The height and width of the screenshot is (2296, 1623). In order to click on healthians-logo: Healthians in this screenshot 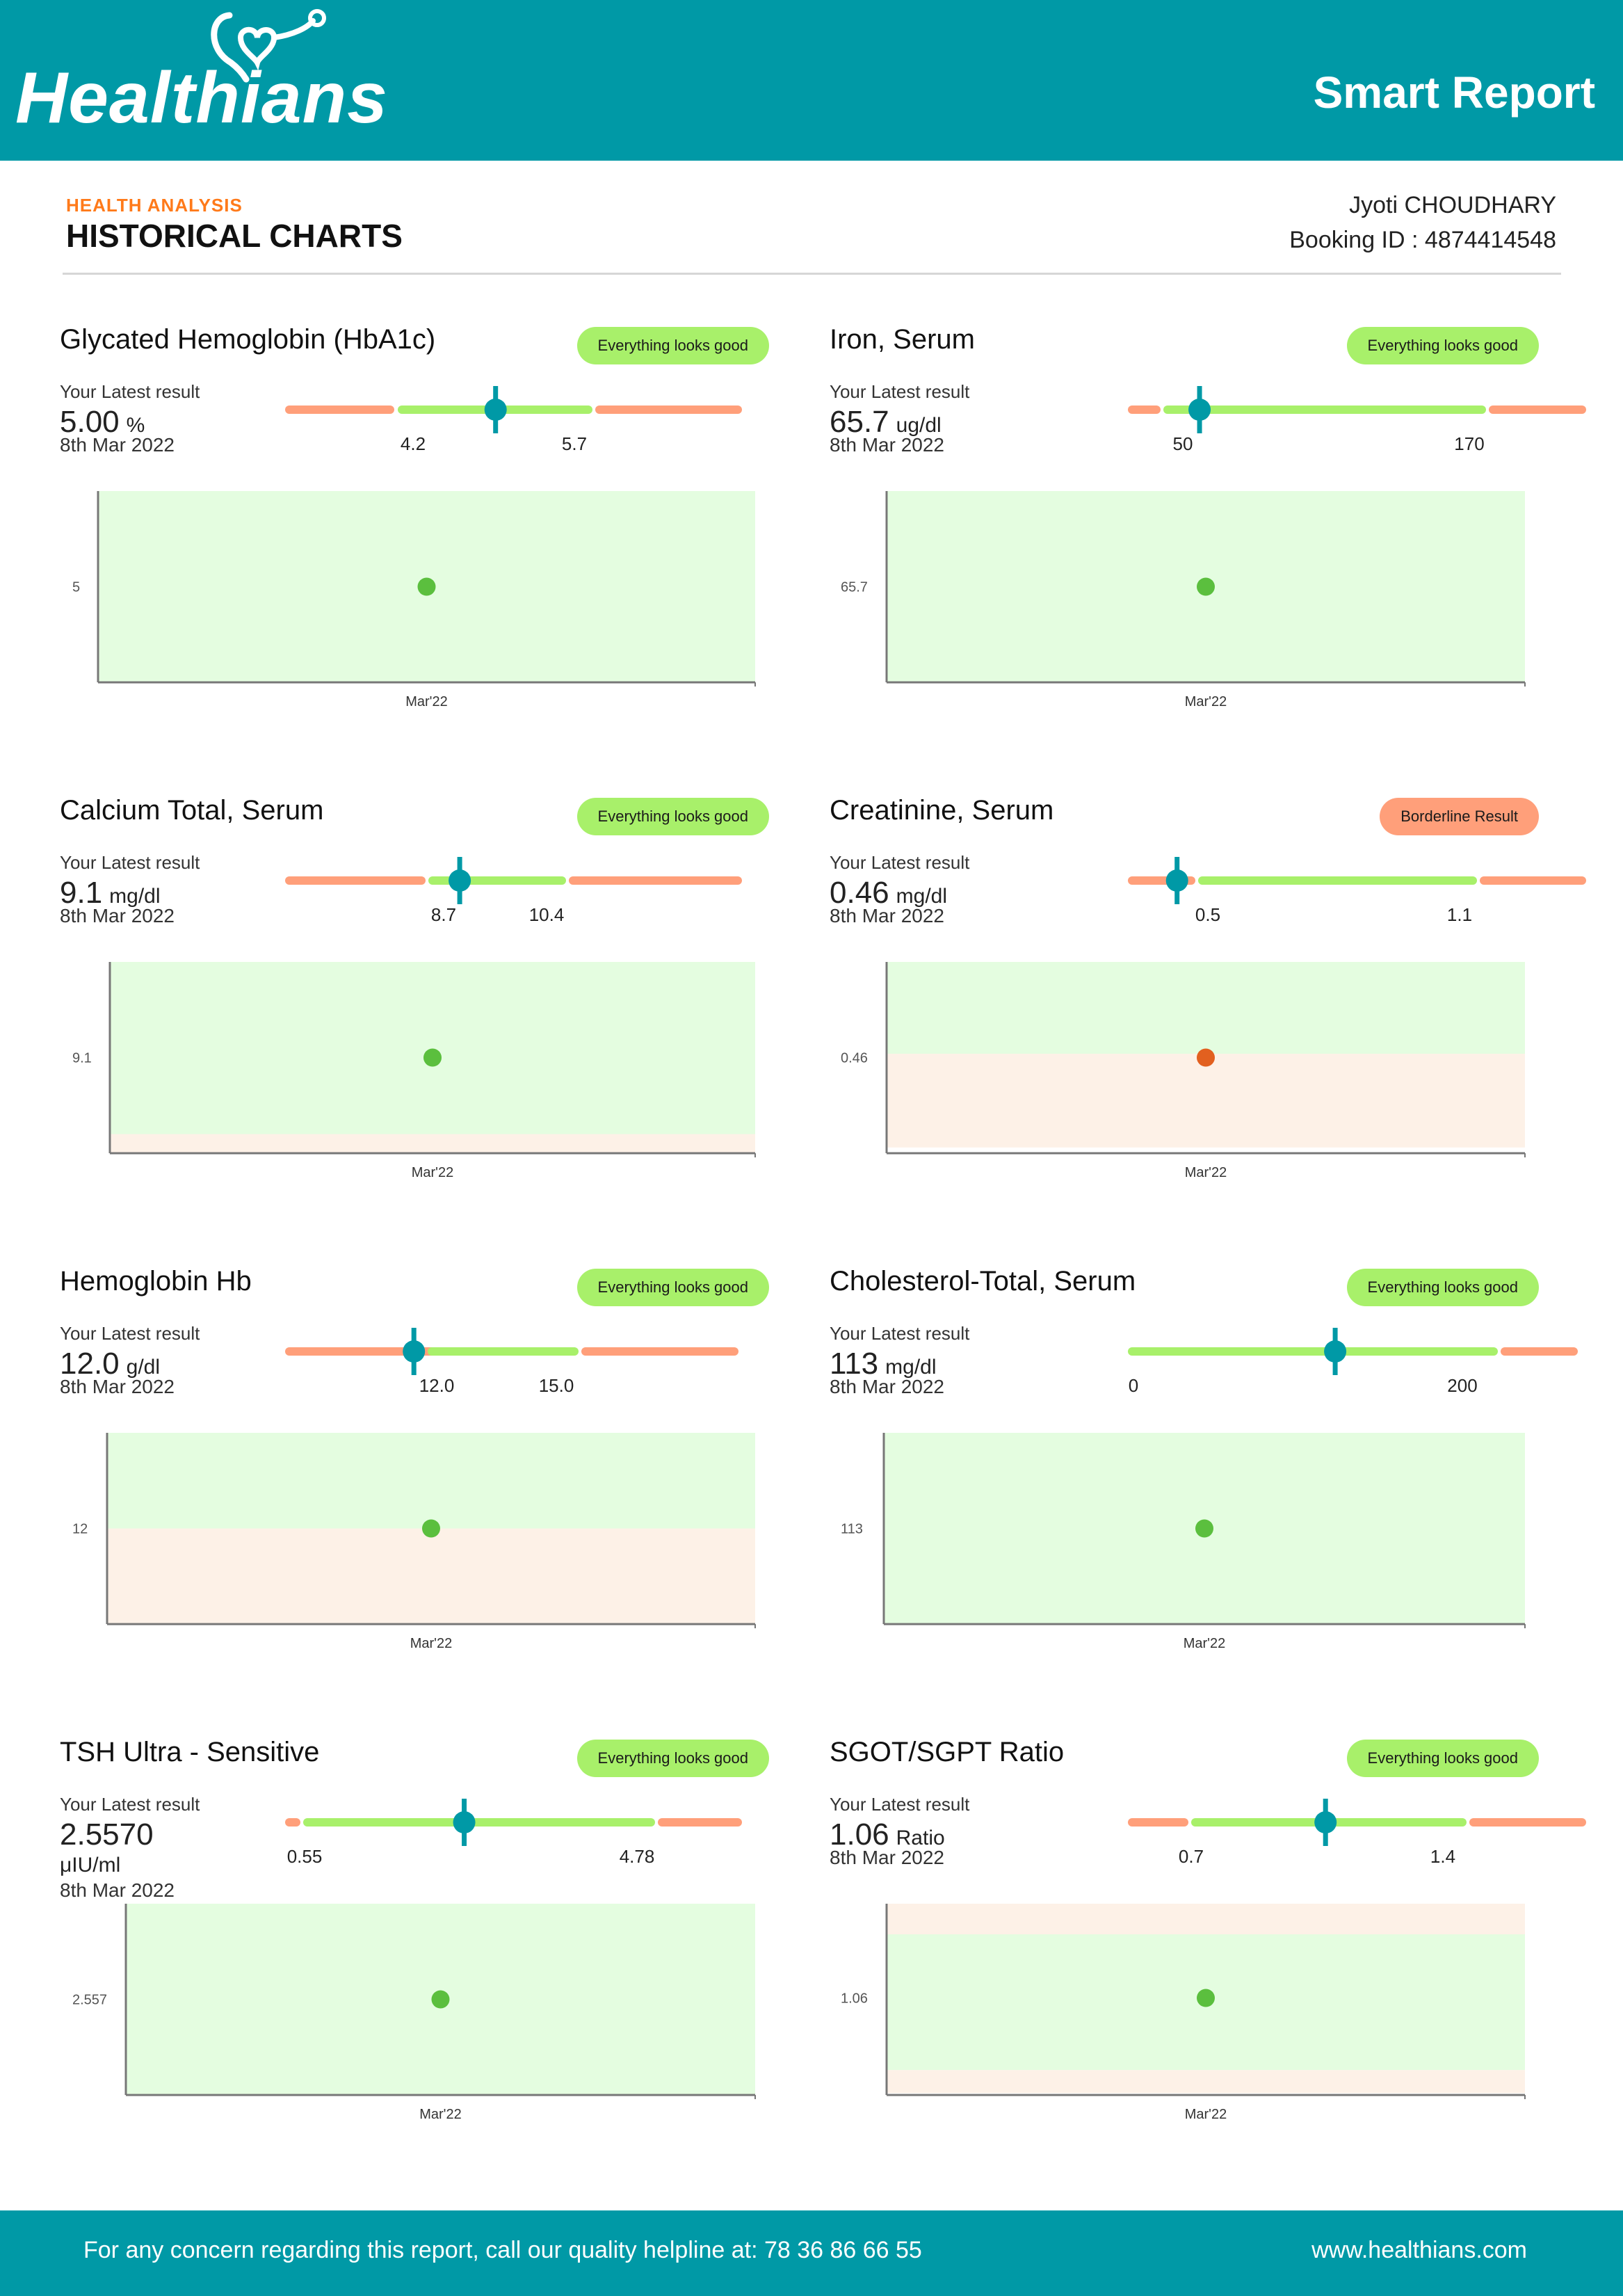, I will do `click(201, 76)`.